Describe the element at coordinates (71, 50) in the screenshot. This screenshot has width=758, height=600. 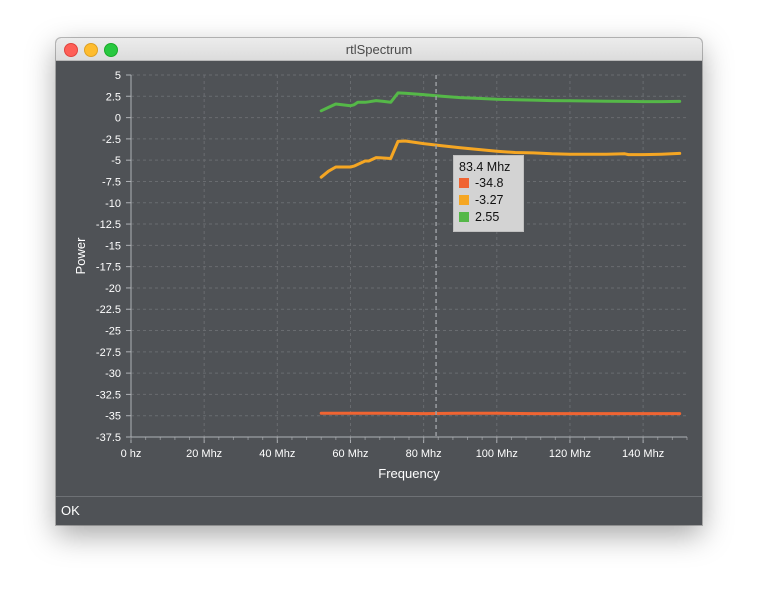
I see `close-window-button` at that location.